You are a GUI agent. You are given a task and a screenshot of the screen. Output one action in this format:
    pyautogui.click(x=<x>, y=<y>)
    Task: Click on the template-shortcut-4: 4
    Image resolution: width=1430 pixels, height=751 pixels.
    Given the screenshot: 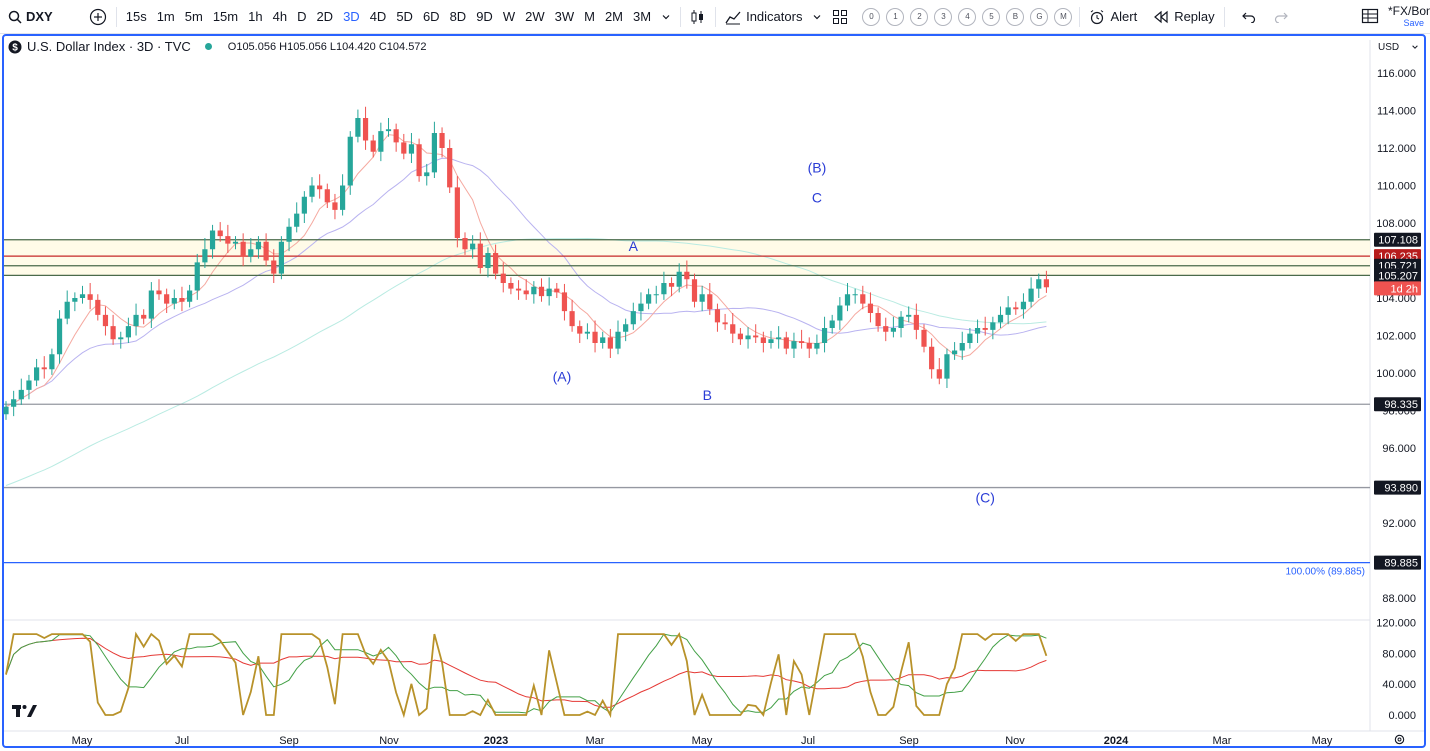 What is the action you would take?
    pyautogui.click(x=967, y=16)
    